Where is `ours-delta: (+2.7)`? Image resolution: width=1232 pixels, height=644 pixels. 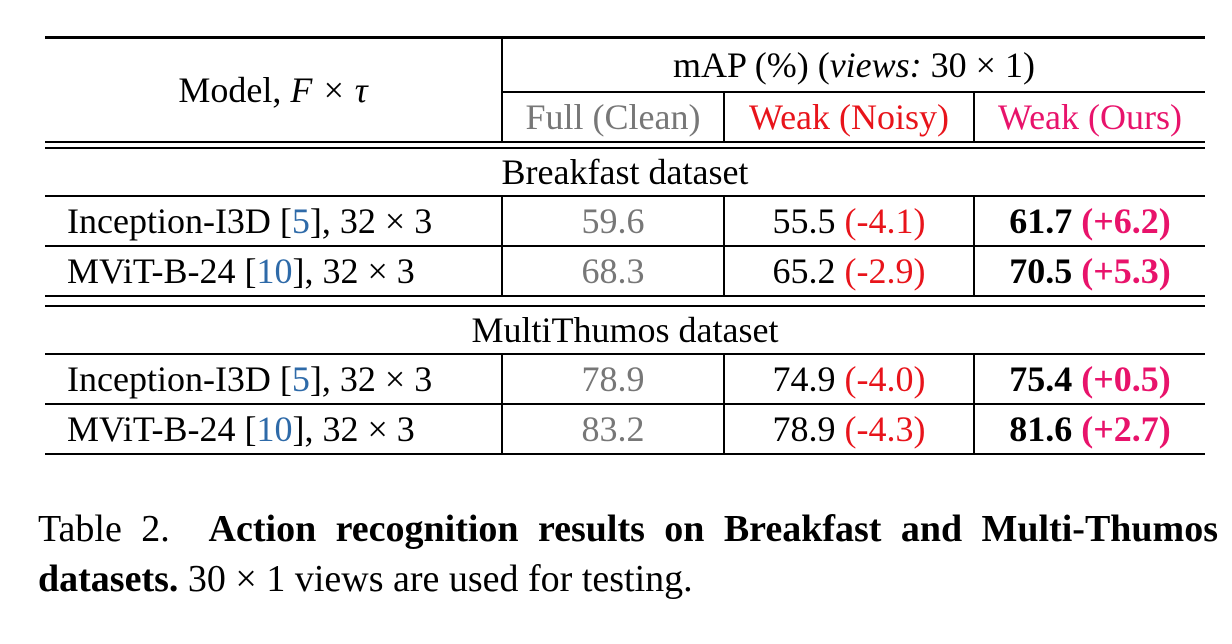
ours-delta: (+2.7) is located at coordinates (1126, 428).